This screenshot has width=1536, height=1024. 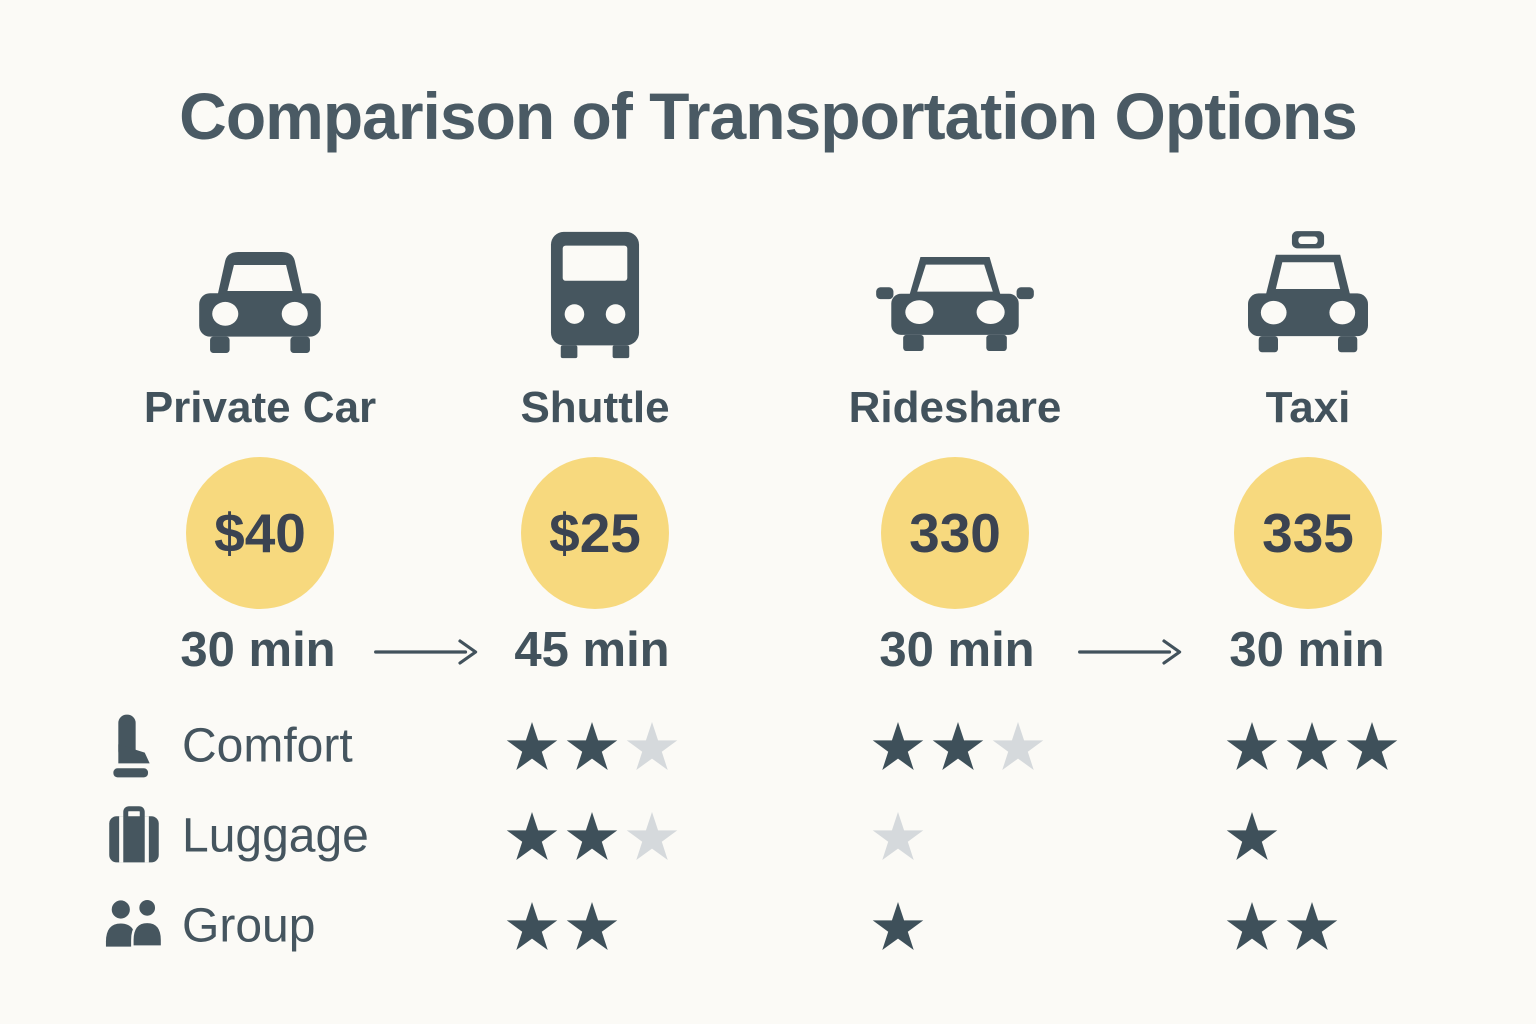 I want to click on option-name: Shuttle, so click(x=595, y=407).